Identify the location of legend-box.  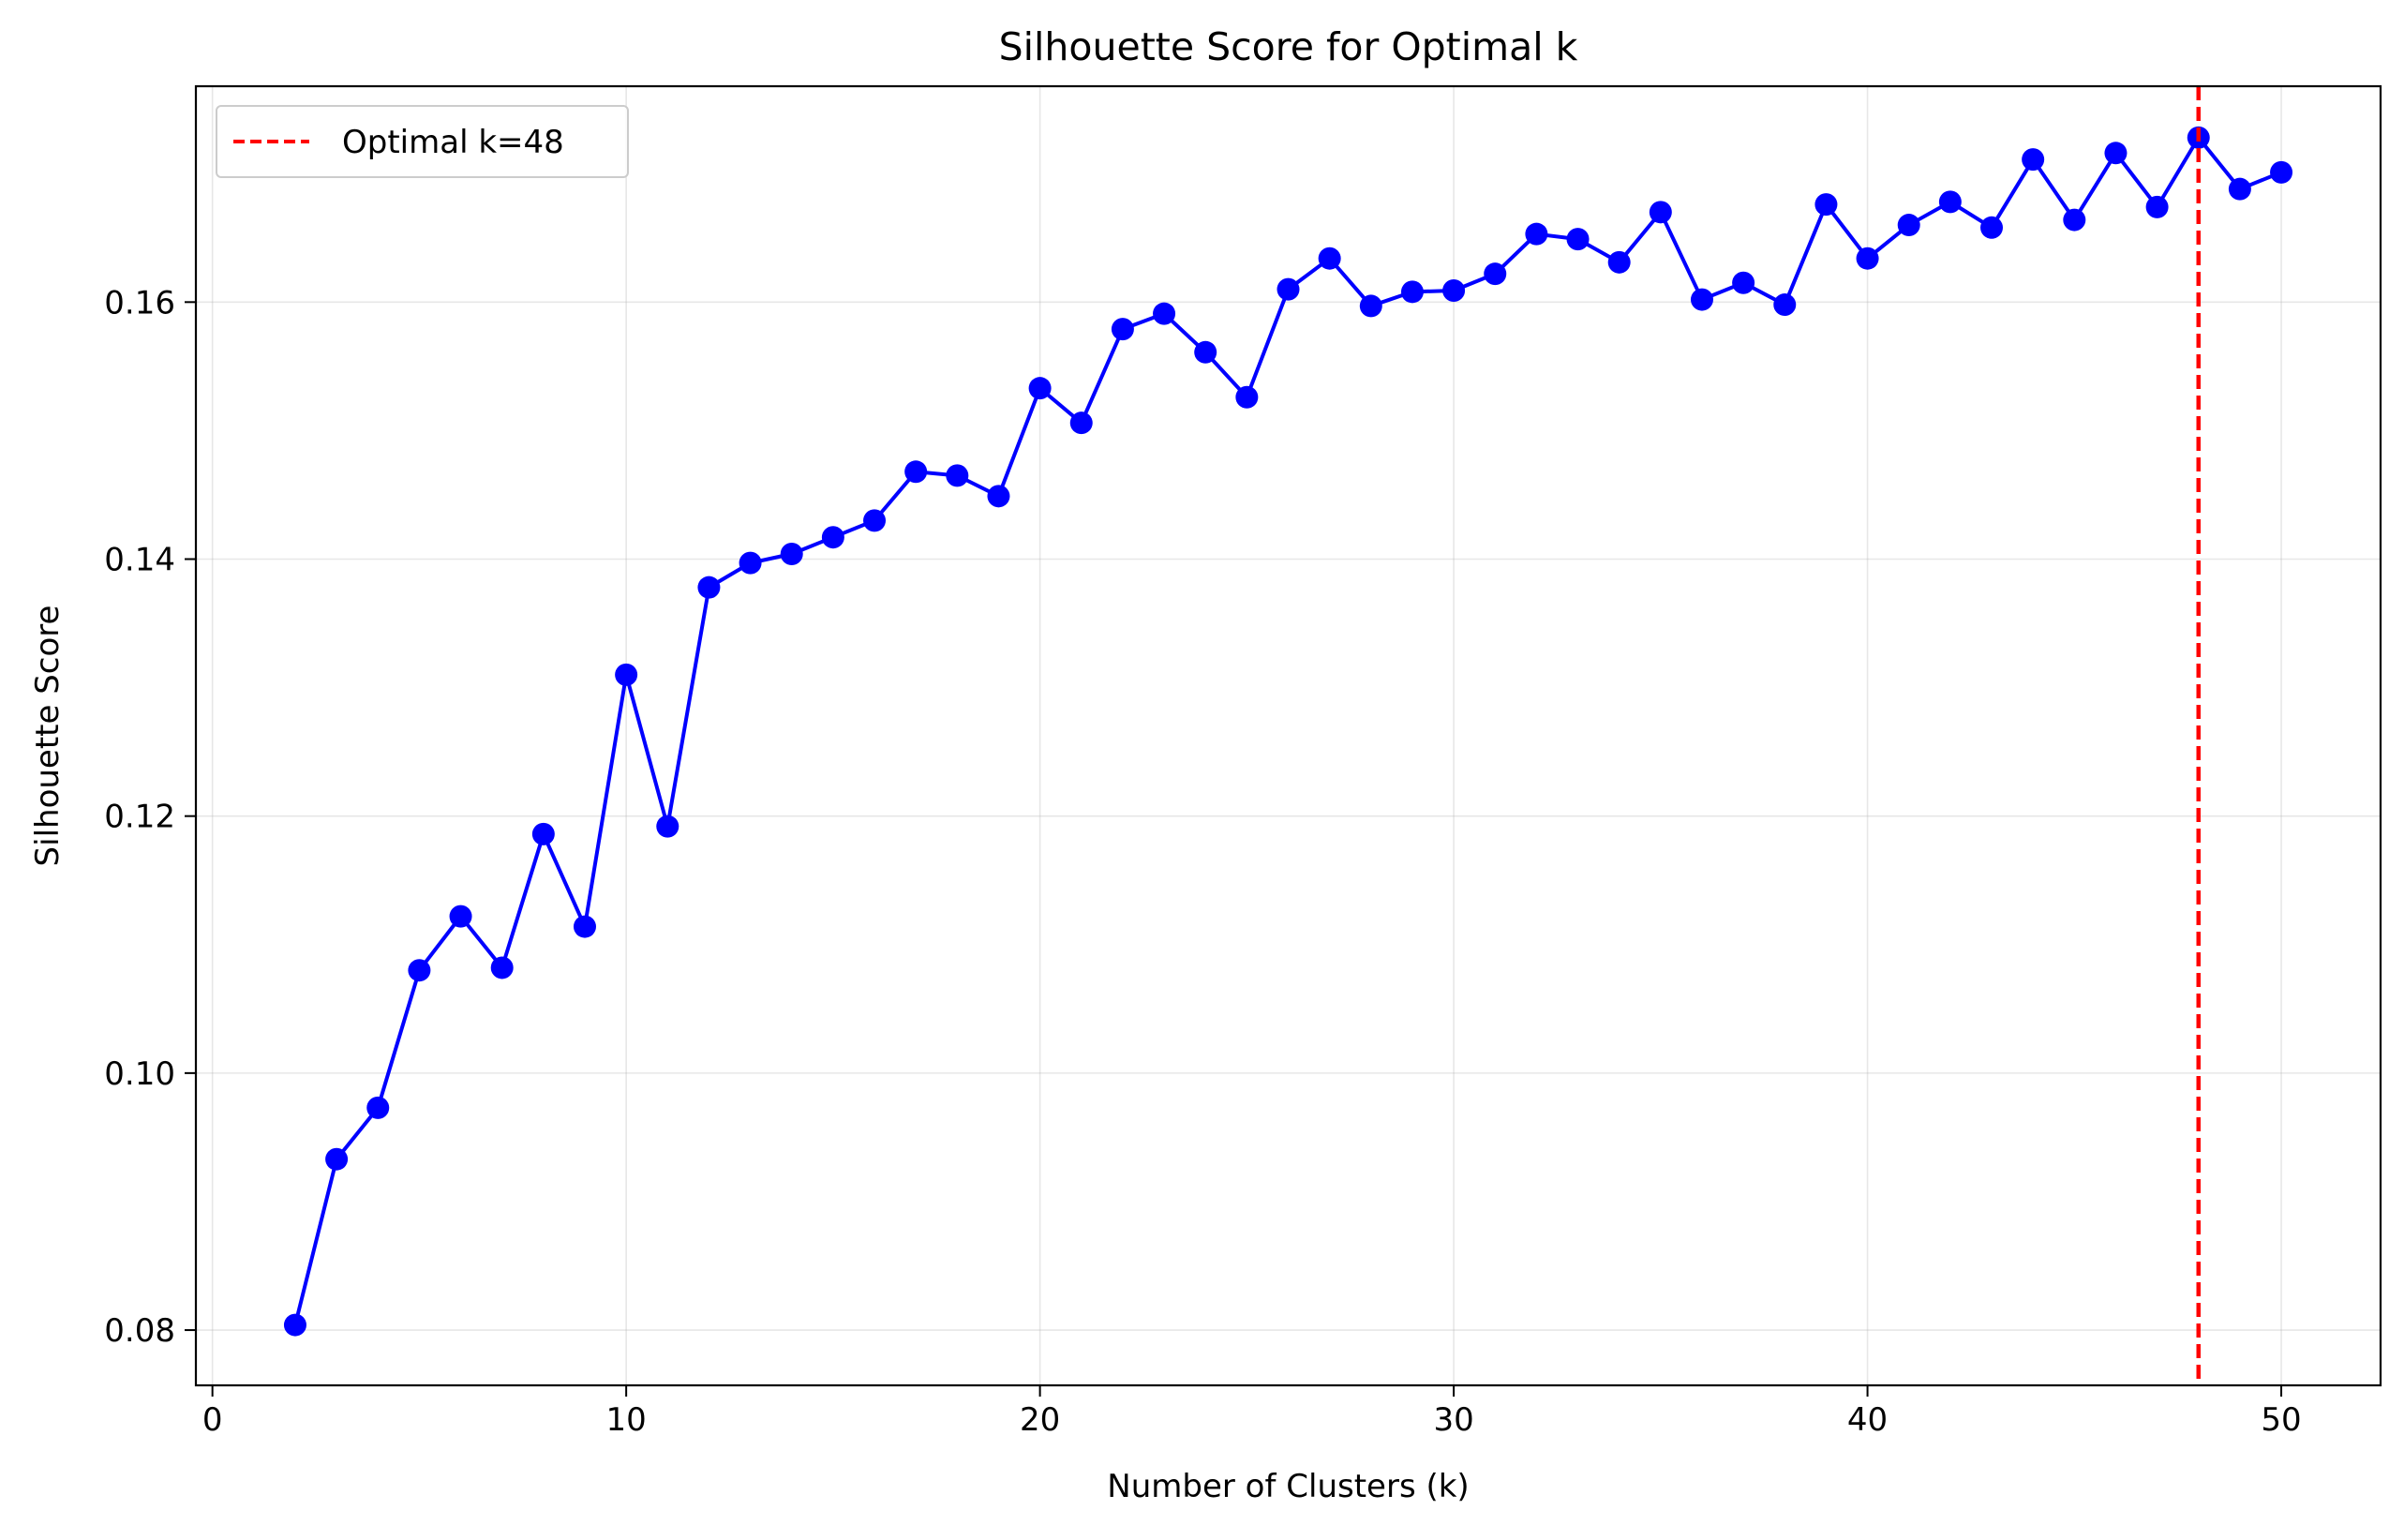
(422, 141).